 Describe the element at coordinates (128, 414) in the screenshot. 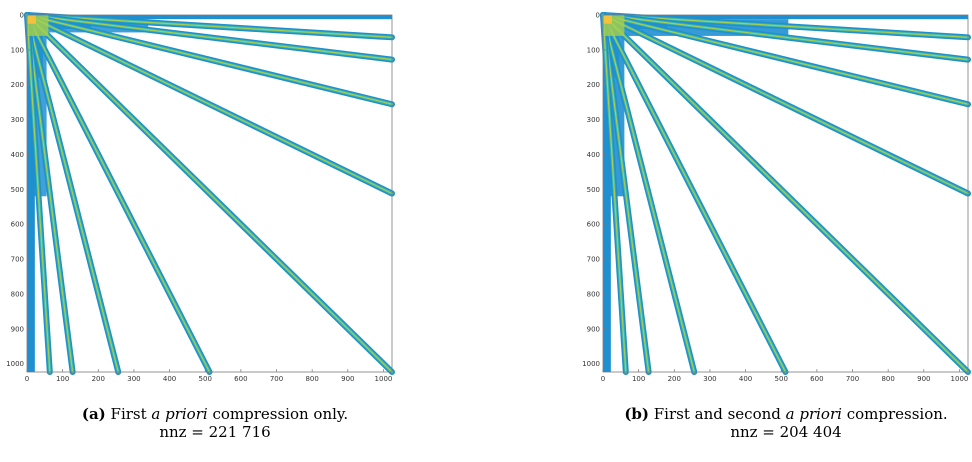

I see `caption-a-text-before: First` at that location.